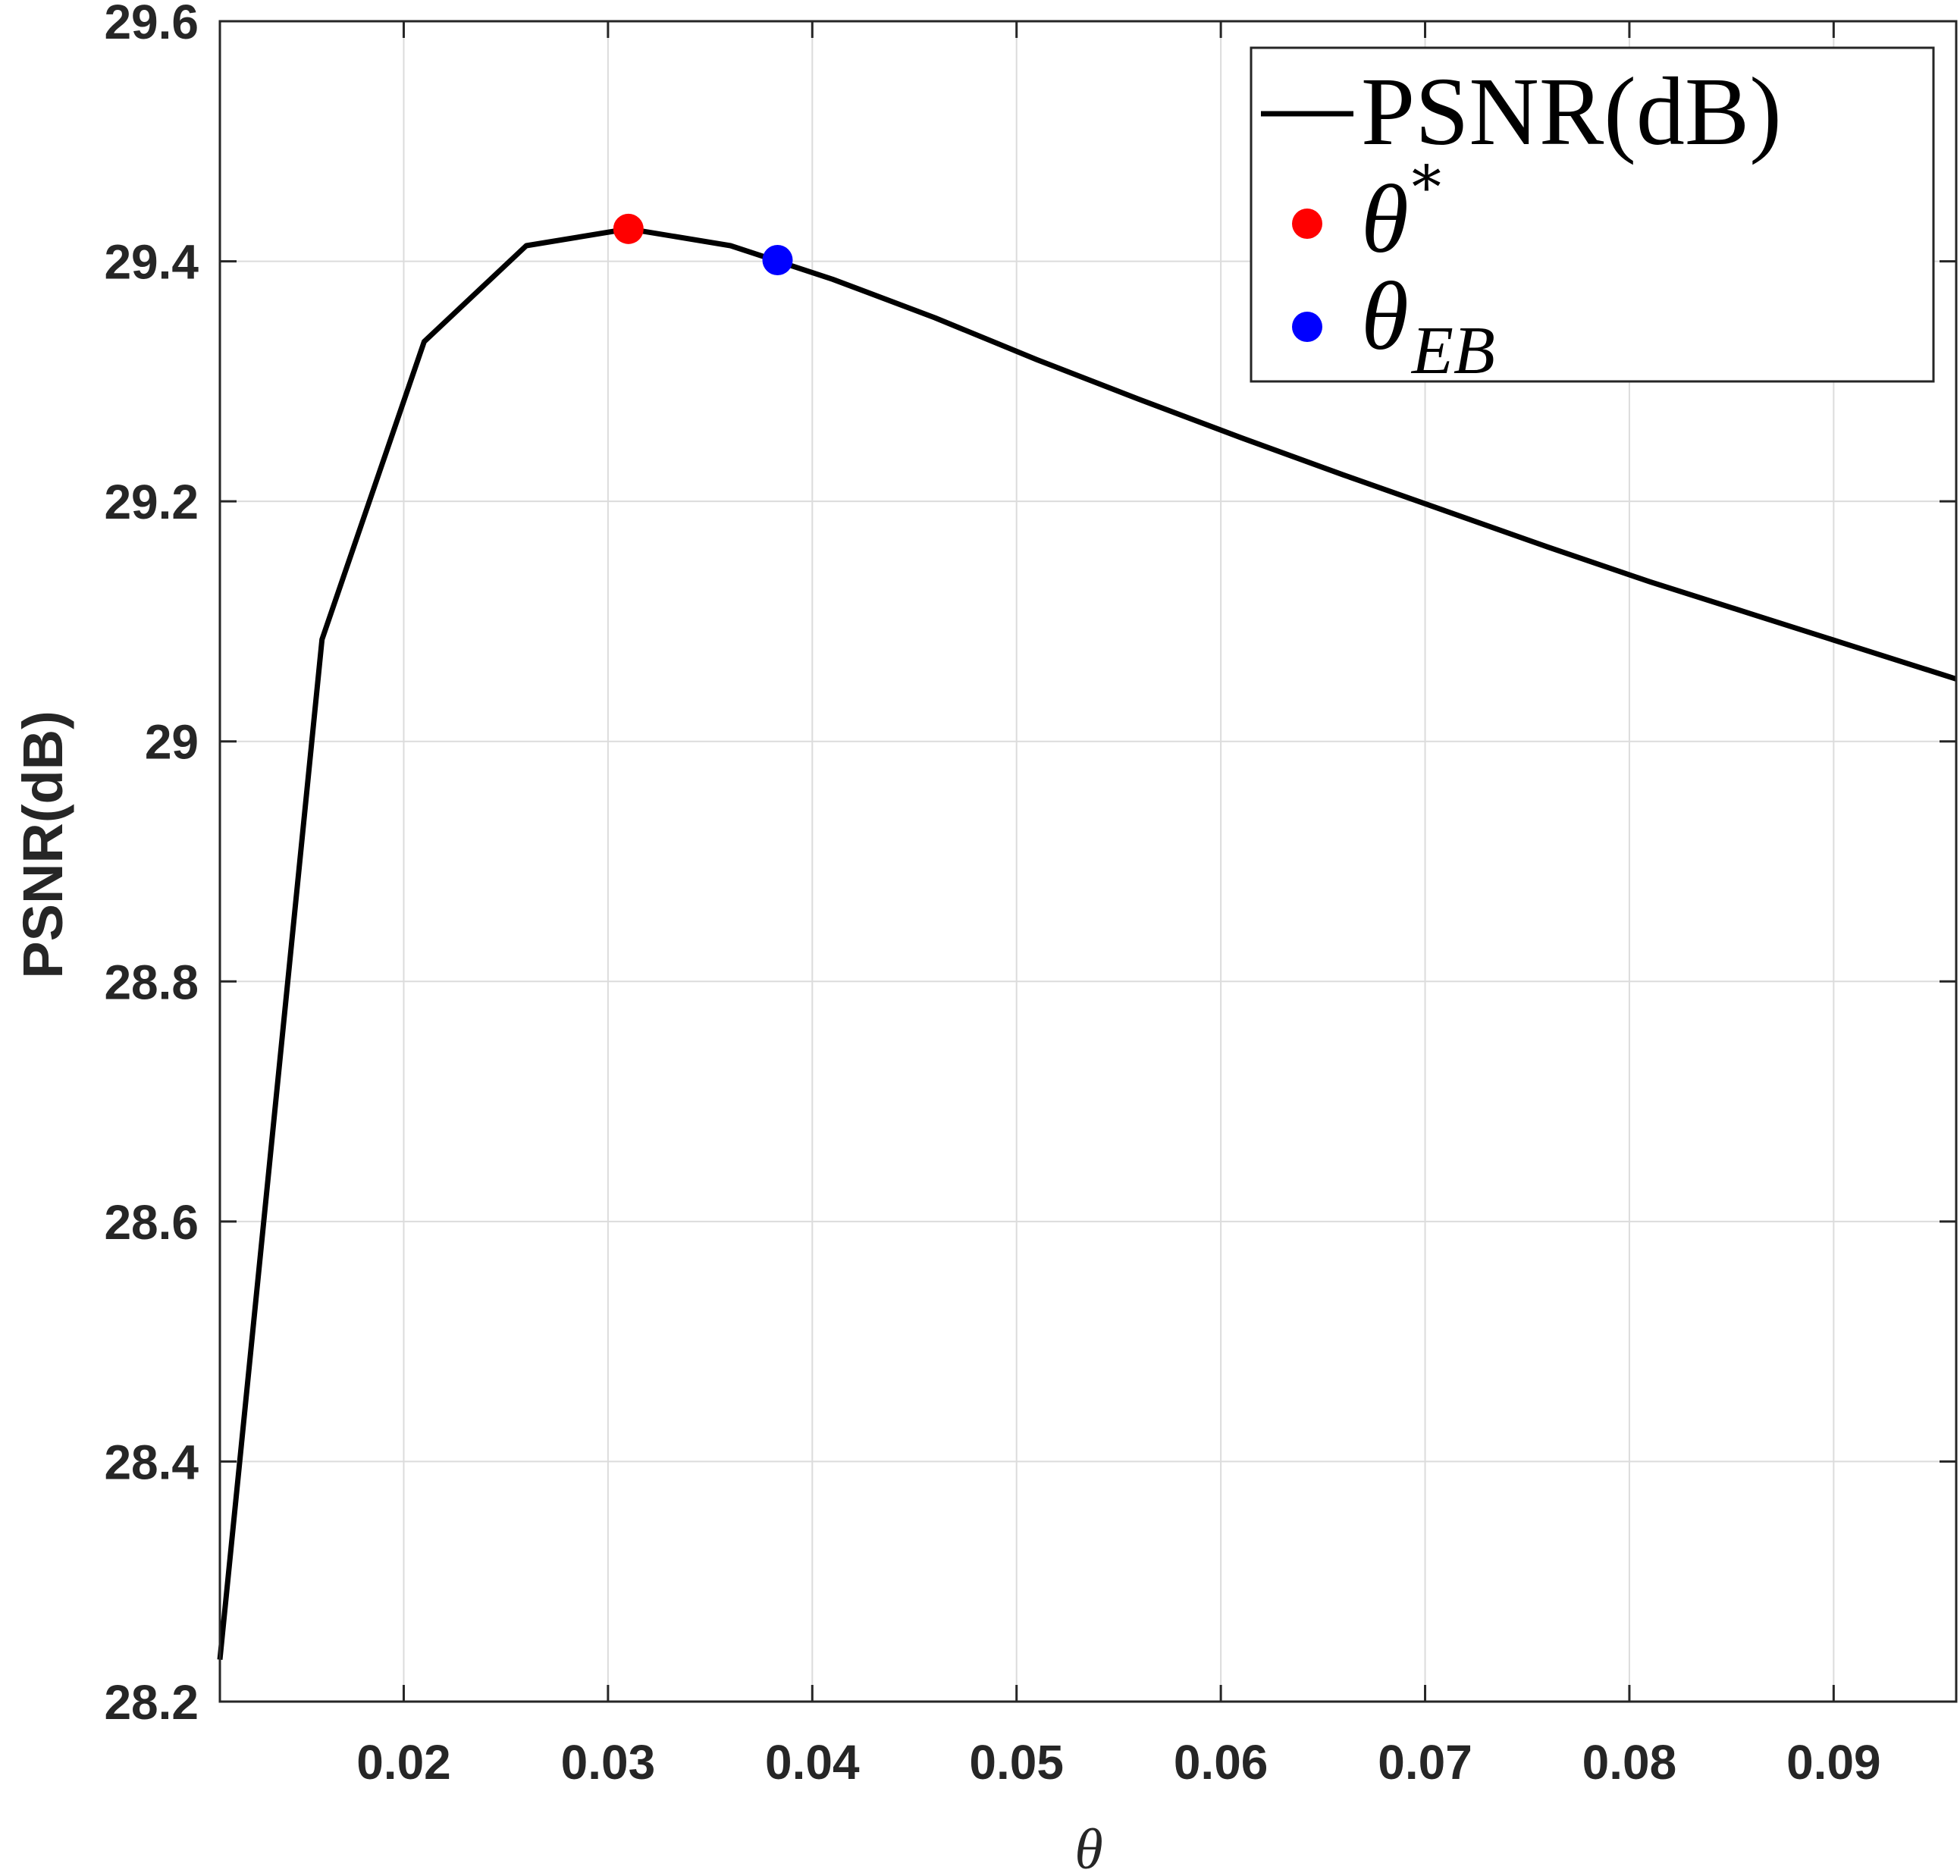  What do you see at coordinates (152, 262) in the screenshot?
I see `y-tick-label: 29.4` at bounding box center [152, 262].